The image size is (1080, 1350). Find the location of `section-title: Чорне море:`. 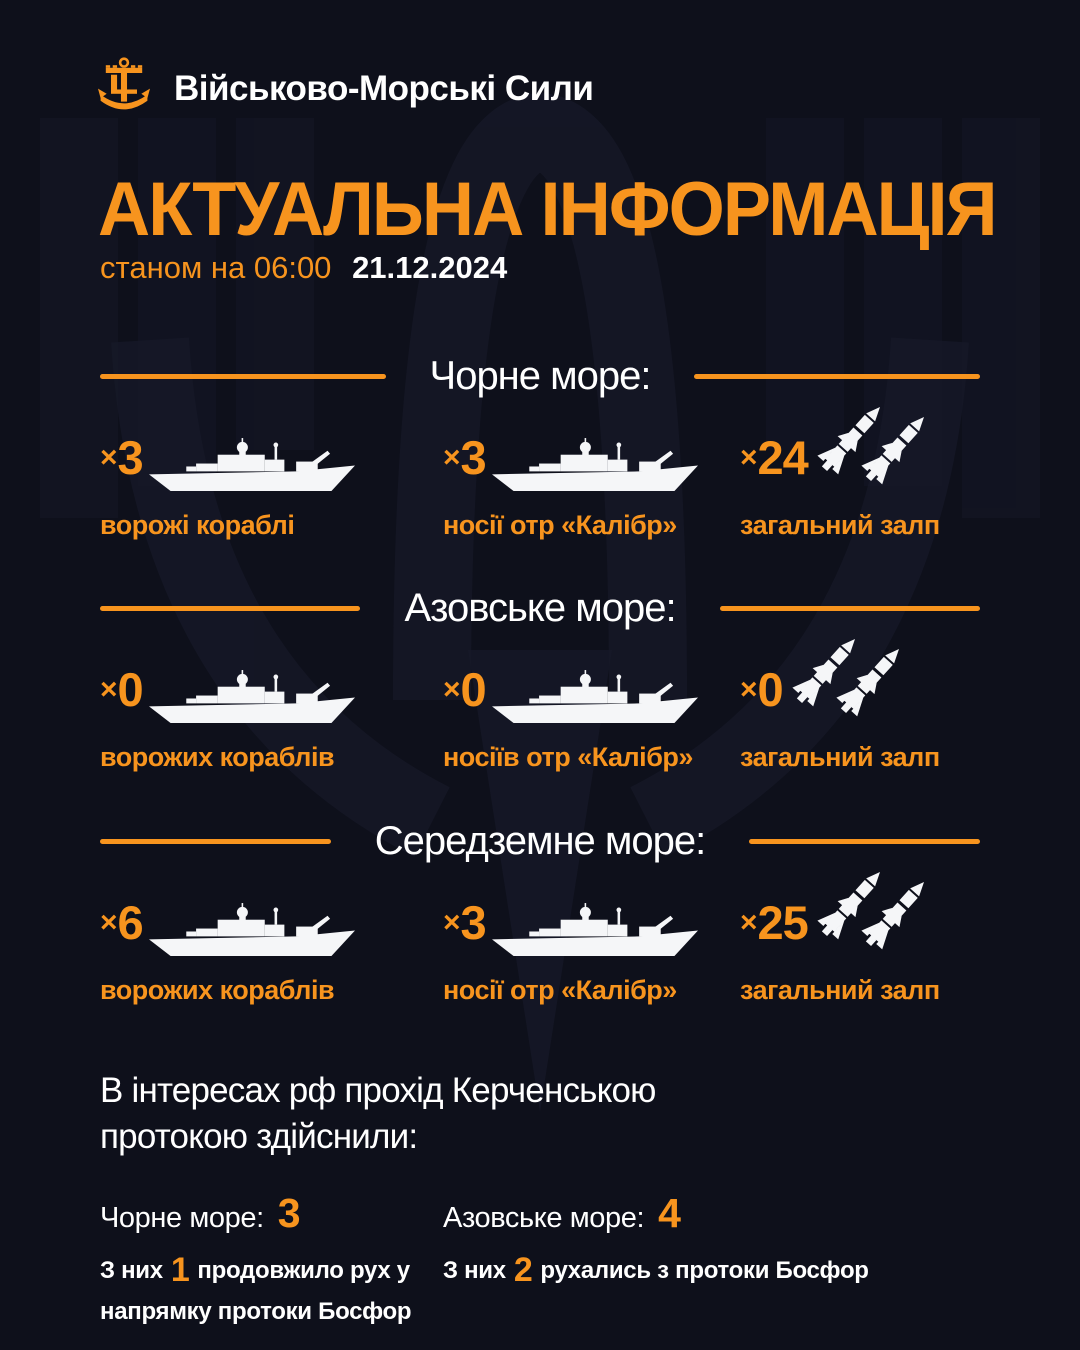

section-title: Чорне море: is located at coordinates (540, 375).